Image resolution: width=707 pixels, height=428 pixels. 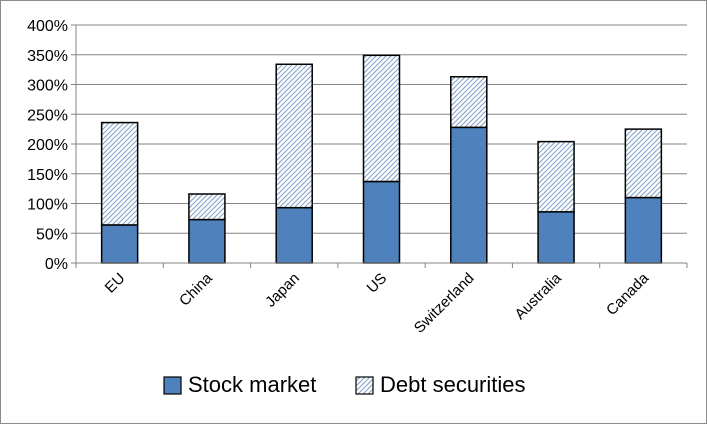 I want to click on bar-stock-market-switzerland, so click(x=469, y=195).